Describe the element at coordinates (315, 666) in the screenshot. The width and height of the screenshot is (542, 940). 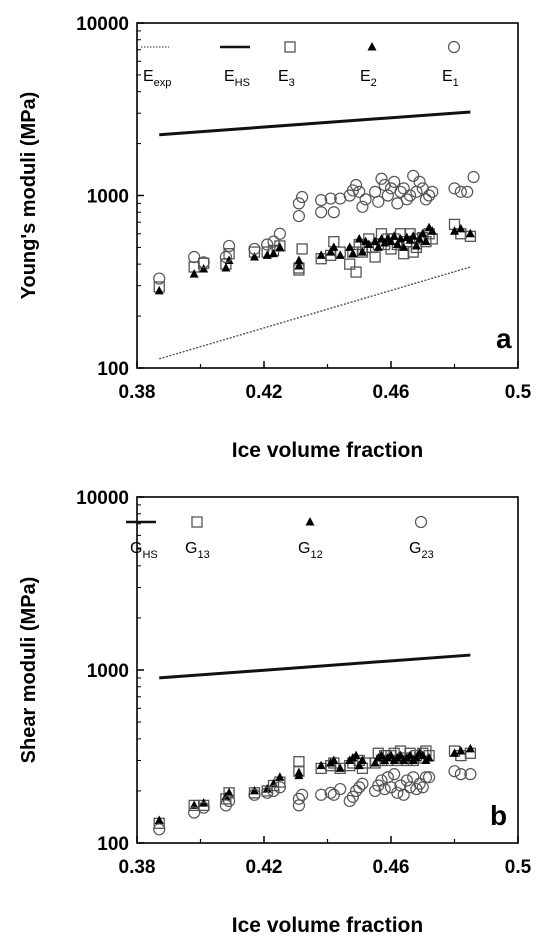
I see `series-line` at that location.